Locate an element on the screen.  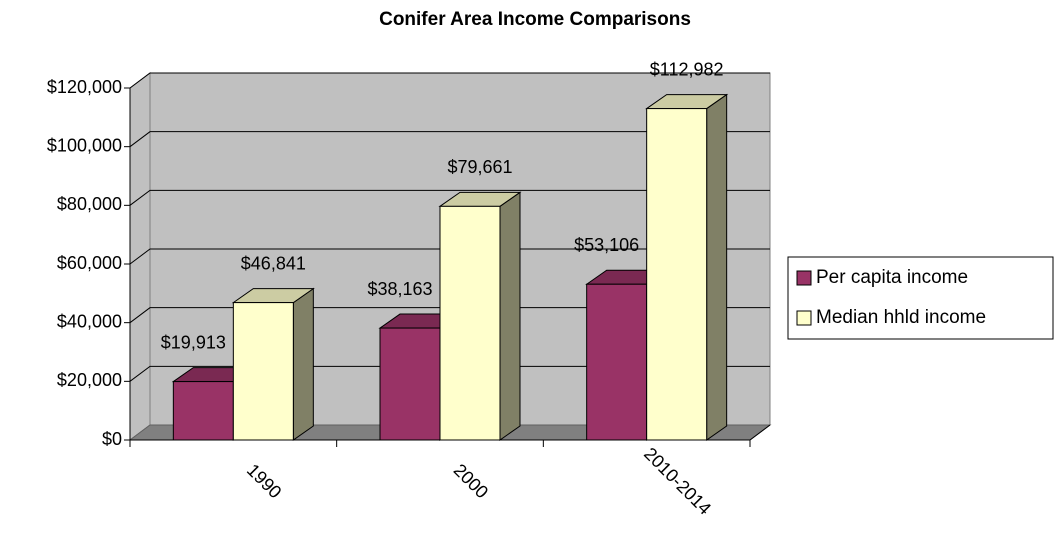
legend-label: Per capita income is located at coordinates (892, 277).